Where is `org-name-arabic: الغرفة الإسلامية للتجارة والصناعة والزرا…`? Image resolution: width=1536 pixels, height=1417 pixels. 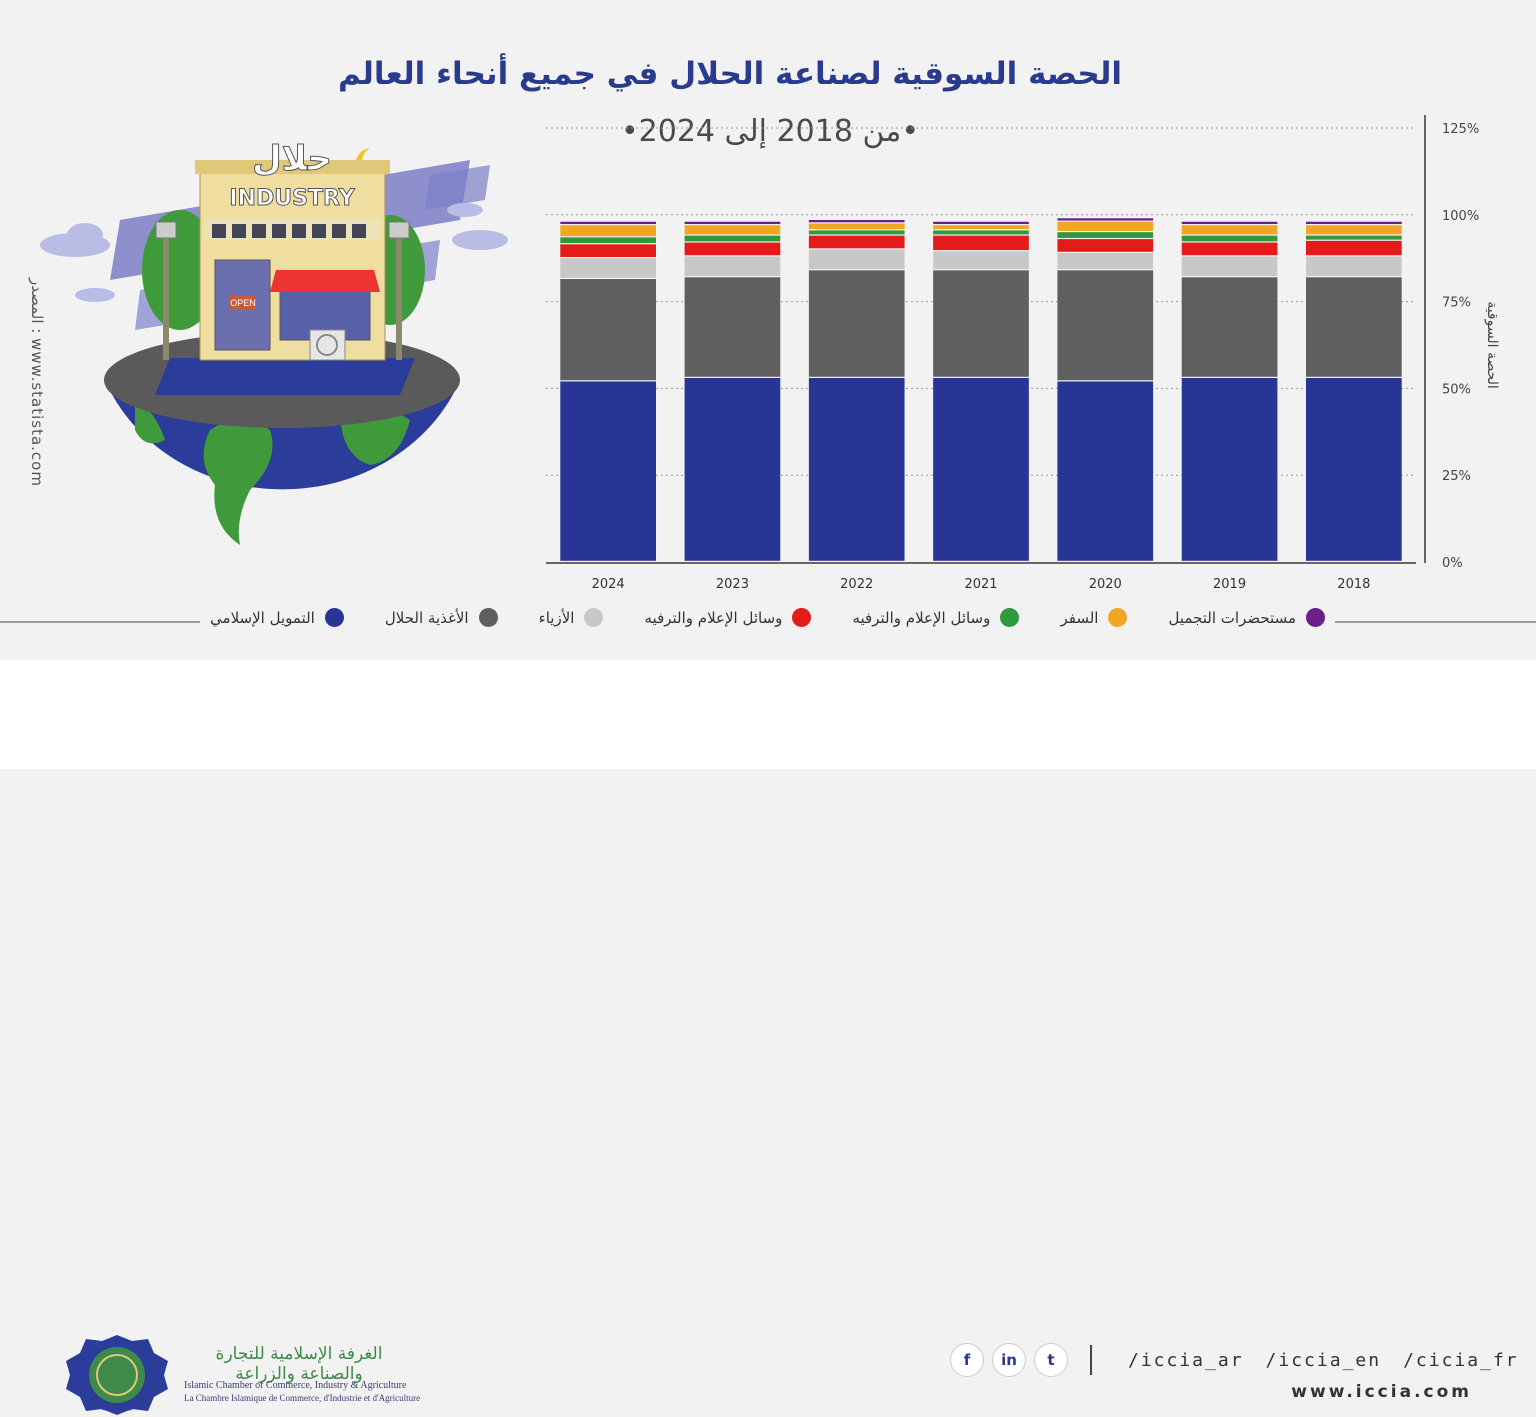 org-name-arabic: الغرفة الإسلامية للتجارة والصناعة والزرا… is located at coordinates (299, 1364).